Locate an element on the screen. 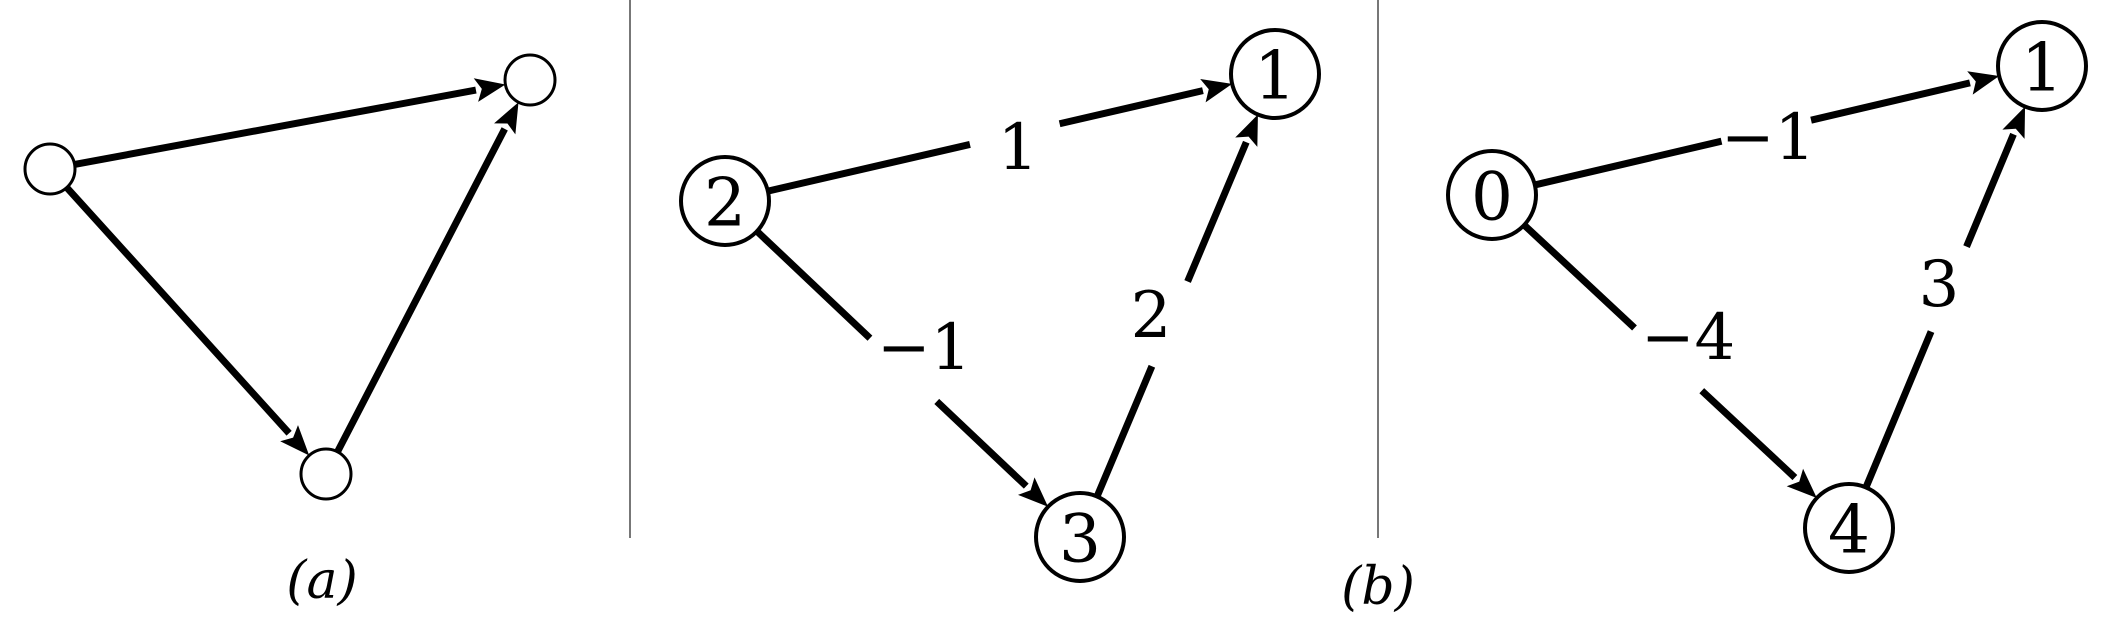 The width and height of the screenshot is (2112, 636). node-label: 3 is located at coordinates (1080, 539).